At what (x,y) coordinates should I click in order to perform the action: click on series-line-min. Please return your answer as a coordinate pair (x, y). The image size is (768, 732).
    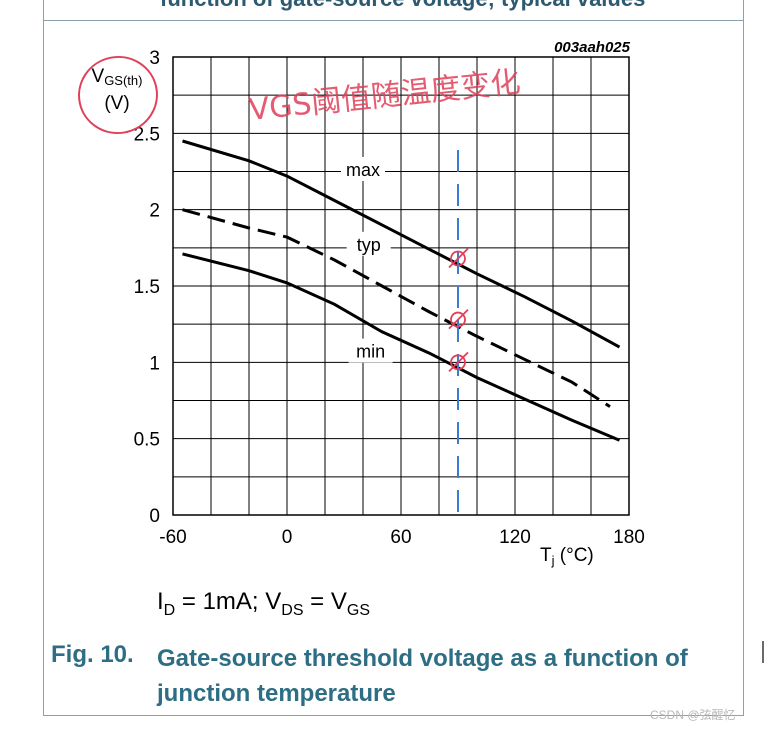
    Looking at the image, I should click on (401, 347).